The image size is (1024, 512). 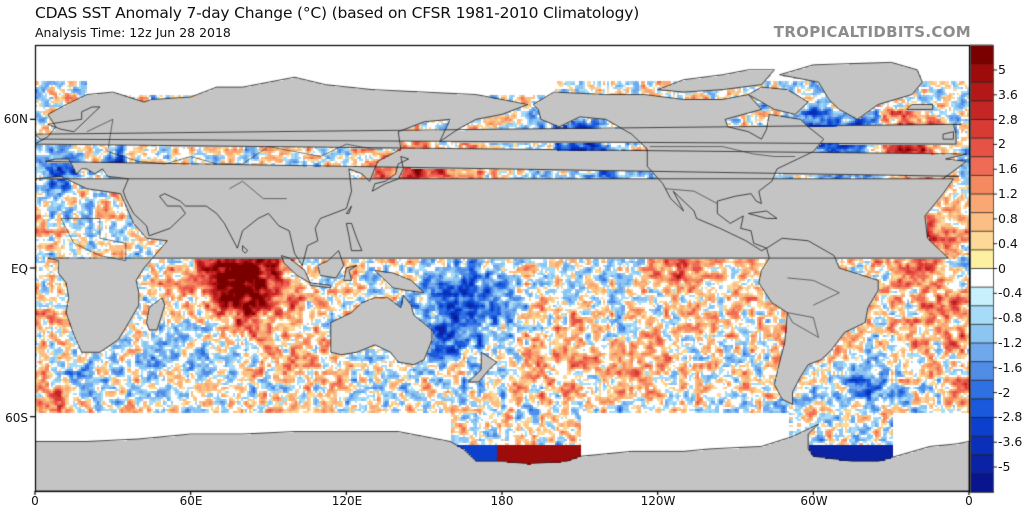 What do you see at coordinates (1002, 69) in the screenshot?
I see `colorbar-label: 5` at bounding box center [1002, 69].